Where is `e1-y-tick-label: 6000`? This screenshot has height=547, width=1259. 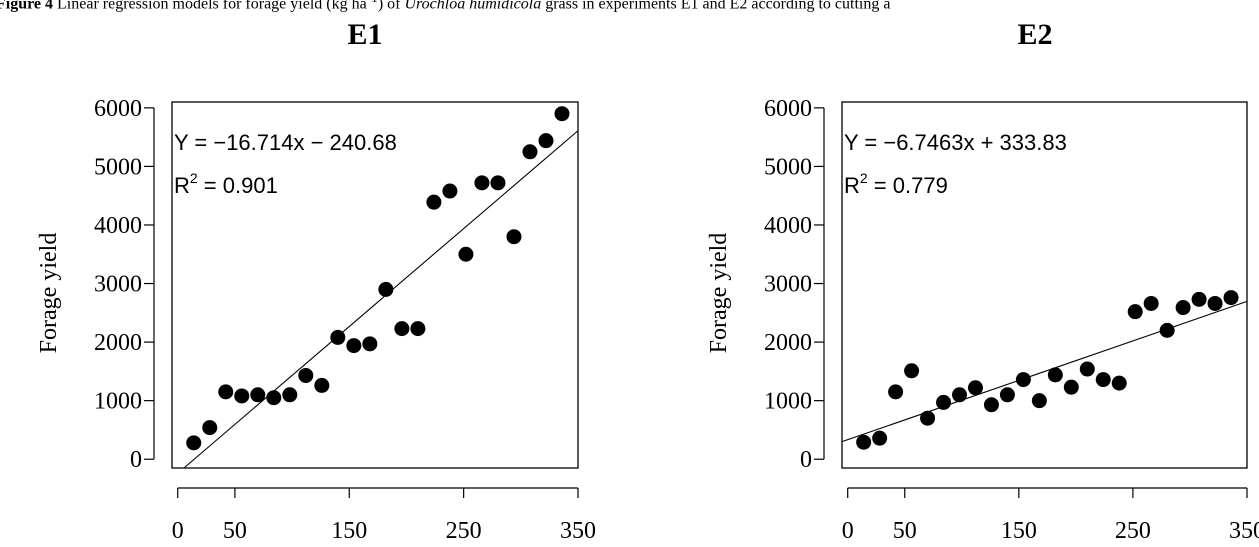 e1-y-tick-label: 6000 is located at coordinates (118, 109).